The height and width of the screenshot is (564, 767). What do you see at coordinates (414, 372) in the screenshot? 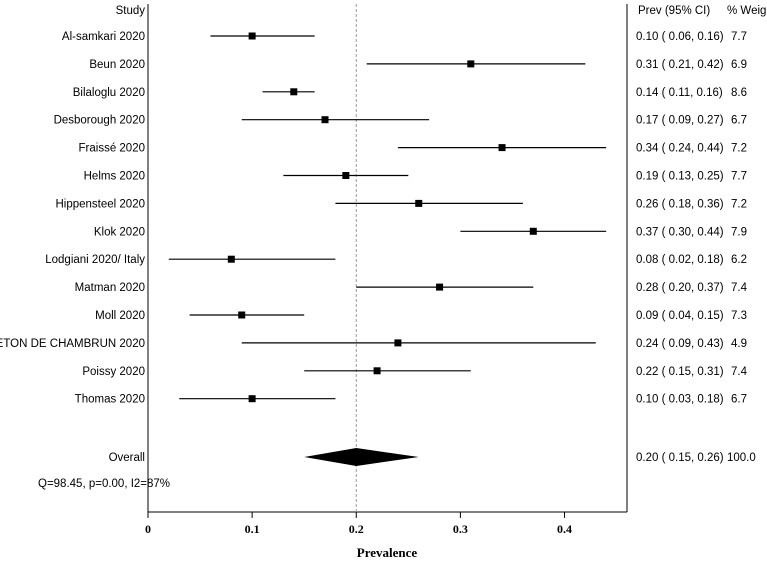
I see `study-row: Poissy 2020 0.22 ( 0.15, 0.31) 7.4` at bounding box center [414, 372].